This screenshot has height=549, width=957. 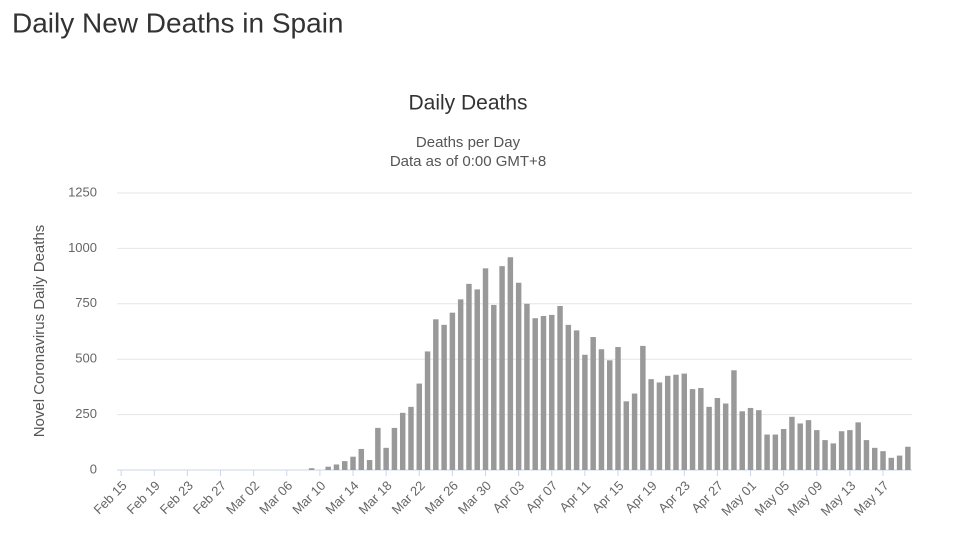 What do you see at coordinates (178, 22) in the screenshot?
I see `page-title: Daily New Deaths in Spain` at bounding box center [178, 22].